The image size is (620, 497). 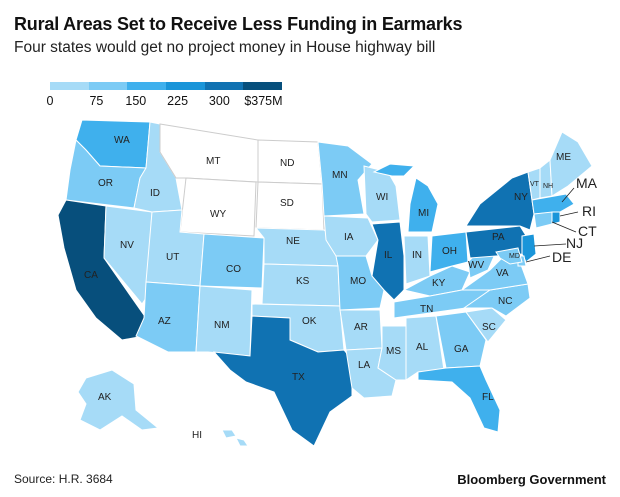 What do you see at coordinates (287, 163) in the screenshot?
I see `label-ND: ND` at bounding box center [287, 163].